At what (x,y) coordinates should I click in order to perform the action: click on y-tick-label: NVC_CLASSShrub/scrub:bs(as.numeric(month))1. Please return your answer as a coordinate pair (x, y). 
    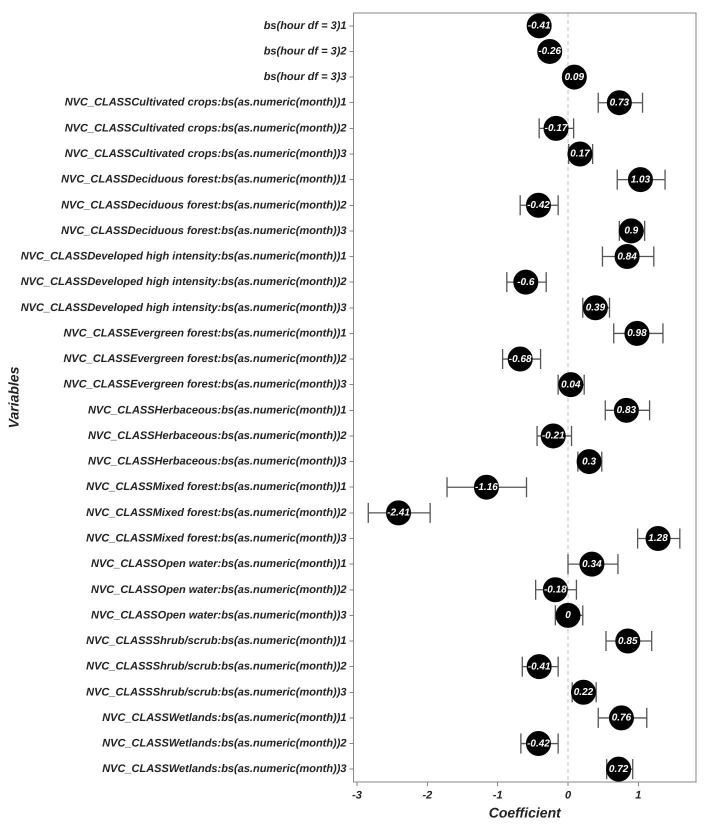
    Looking at the image, I should click on (216, 641).